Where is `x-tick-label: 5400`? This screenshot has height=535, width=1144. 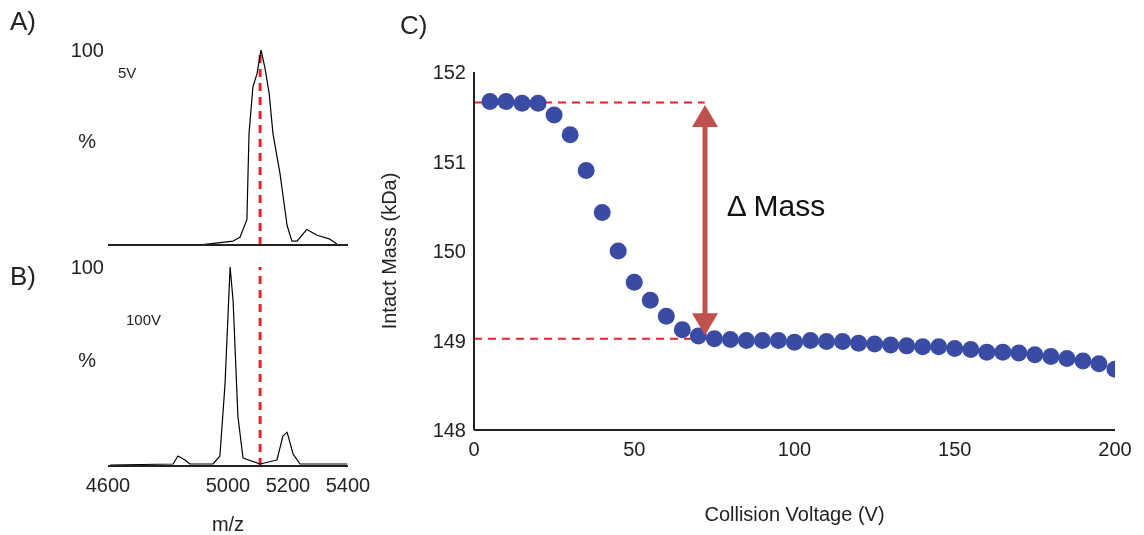
x-tick-label: 5400 is located at coordinates (348, 485).